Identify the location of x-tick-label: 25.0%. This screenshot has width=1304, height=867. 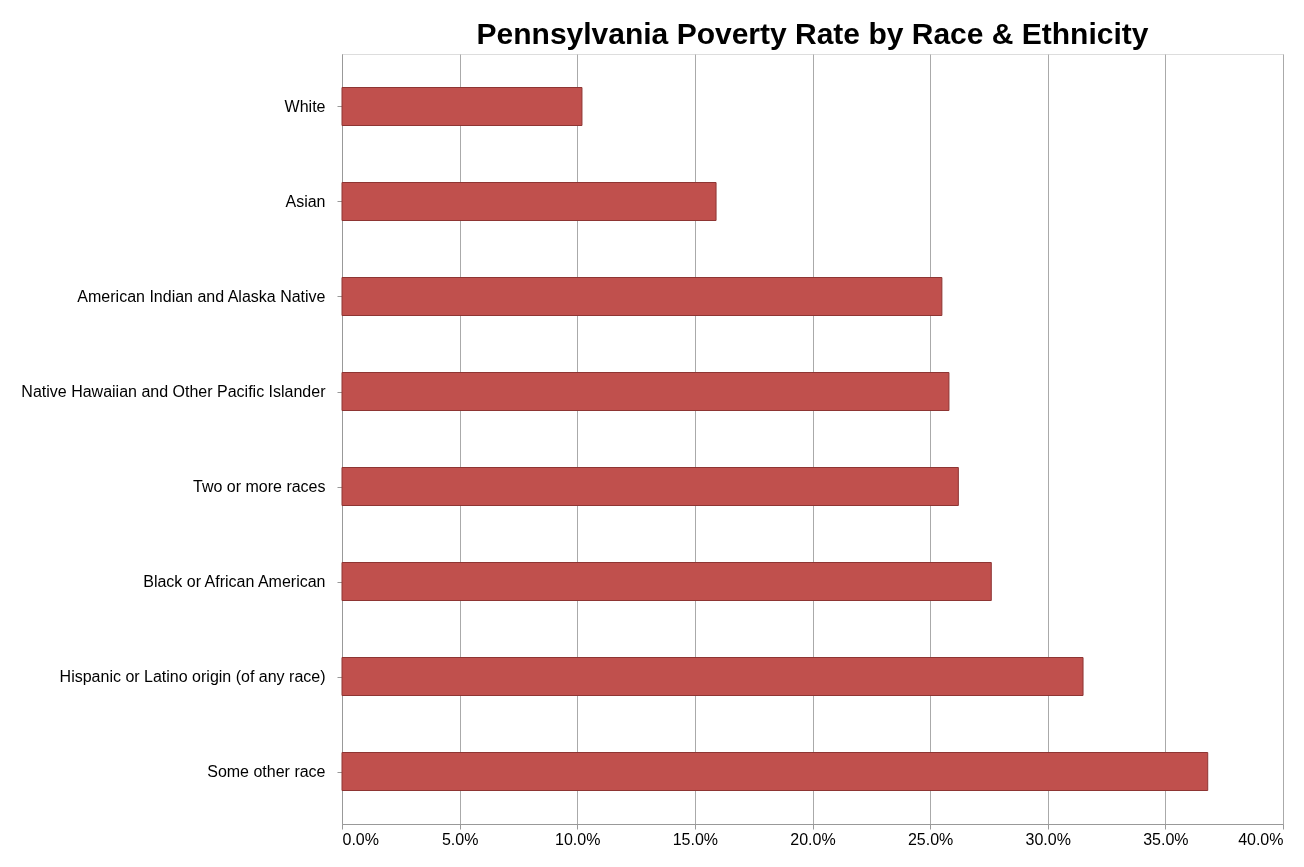
(930, 839).